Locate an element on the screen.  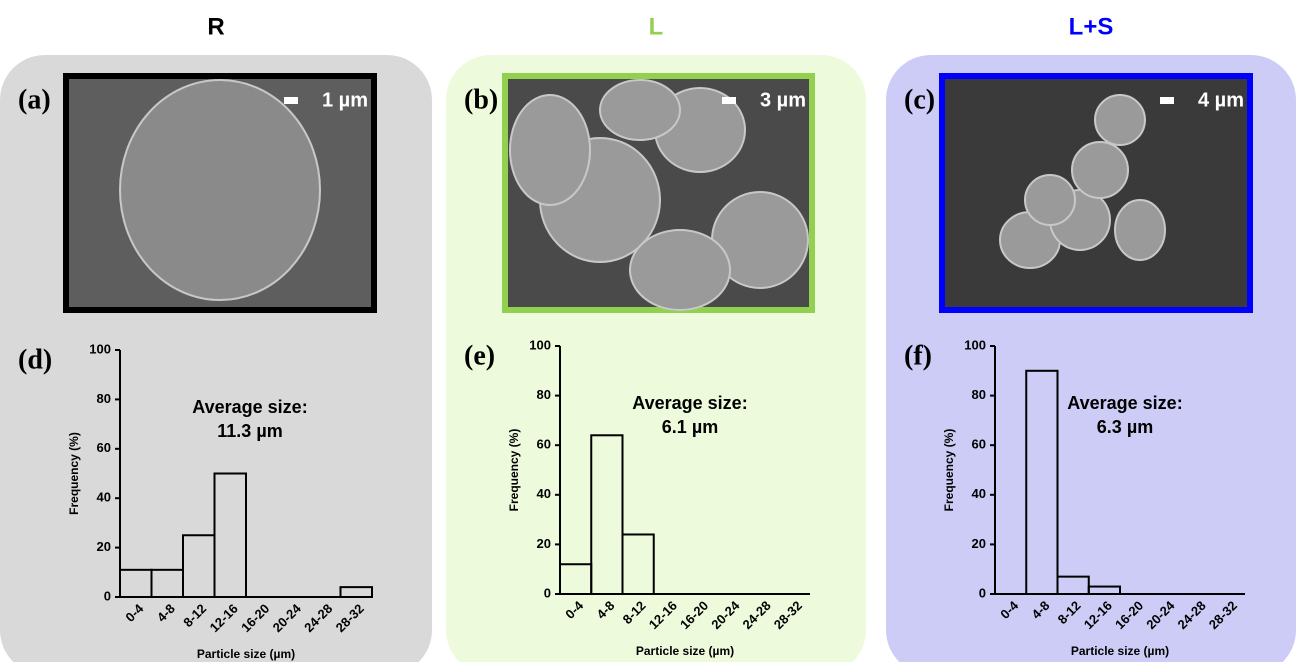
scale-bar-label: 1 µm is located at coordinates (345, 100).